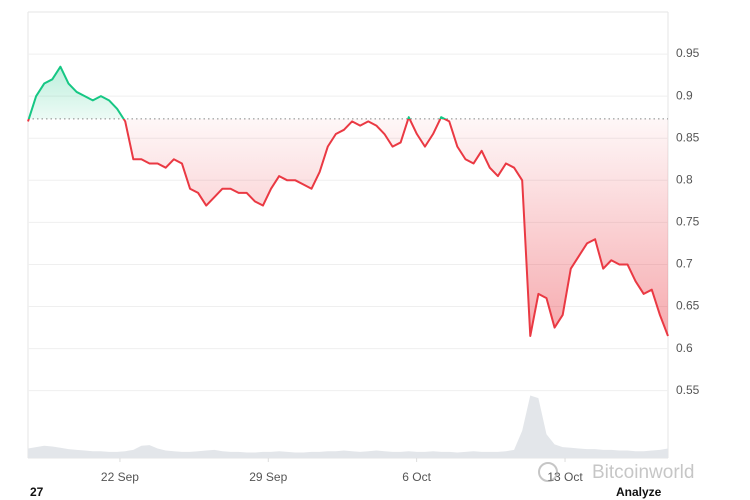 The height and width of the screenshot is (500, 750). Describe the element at coordinates (348, 426) in the screenshot. I see `volume-area` at that location.